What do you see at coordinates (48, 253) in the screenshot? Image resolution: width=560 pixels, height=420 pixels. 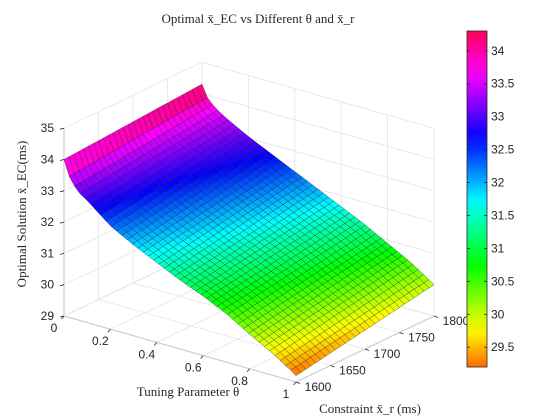 I see `z-tick-label: 31` at bounding box center [48, 253].